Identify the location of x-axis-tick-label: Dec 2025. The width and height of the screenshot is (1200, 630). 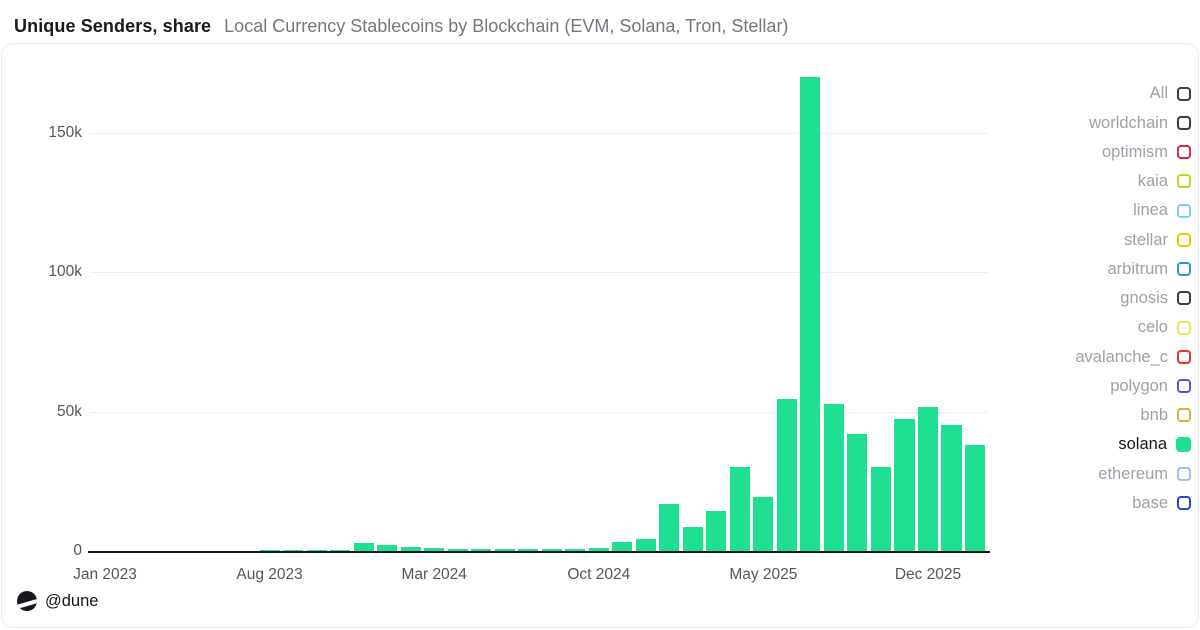
(928, 574).